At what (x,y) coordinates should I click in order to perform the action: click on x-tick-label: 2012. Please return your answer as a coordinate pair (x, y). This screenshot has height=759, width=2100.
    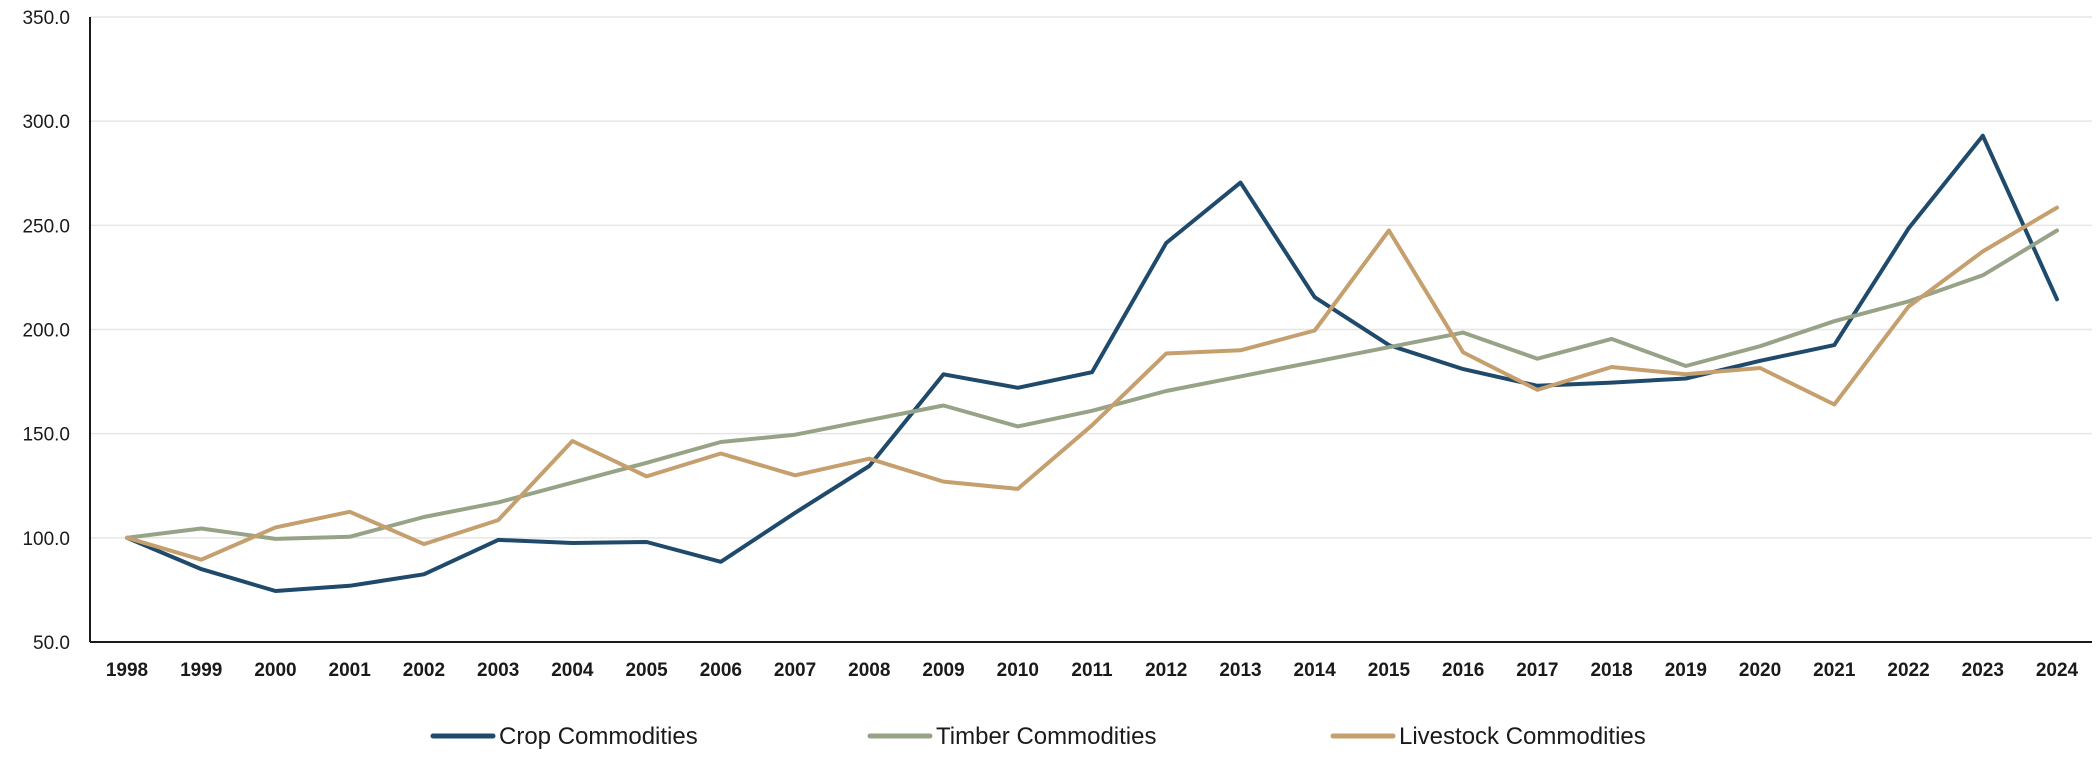
    Looking at the image, I should click on (1166, 670).